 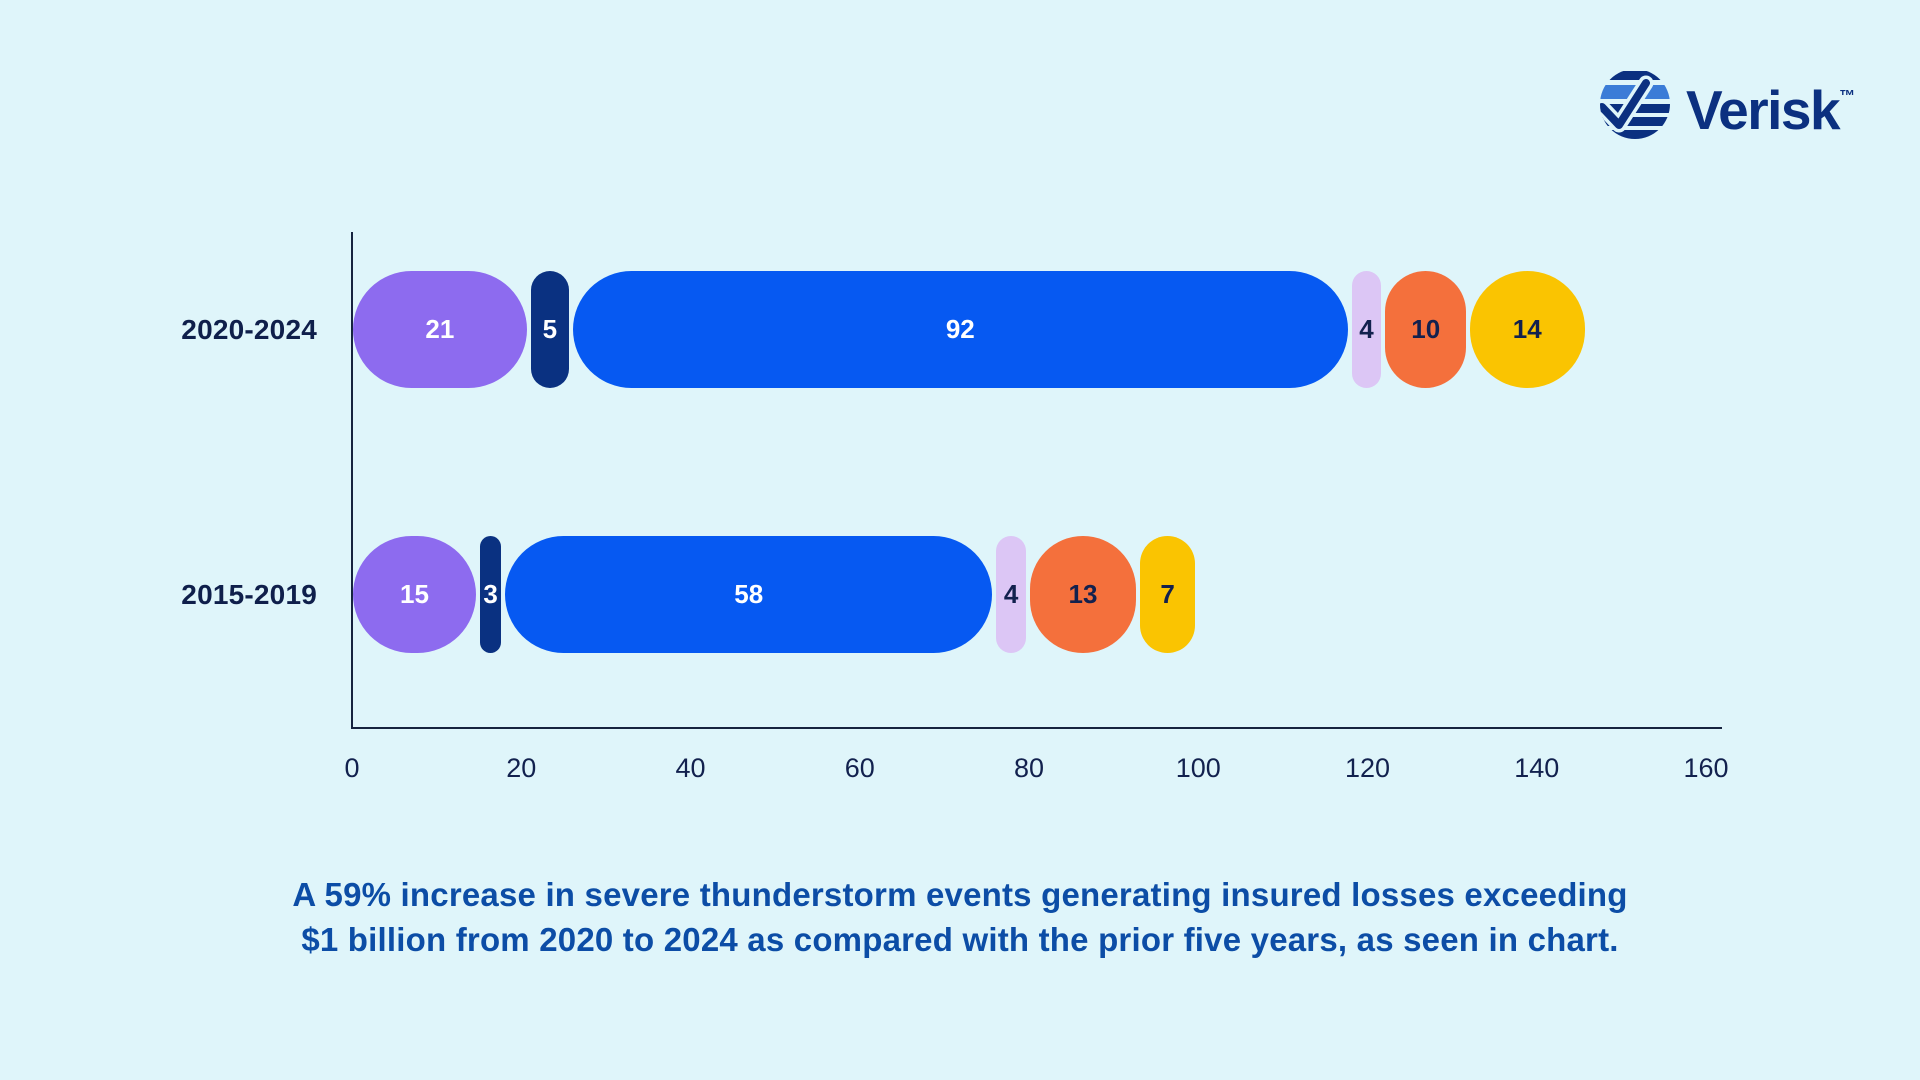 I want to click on bar-segment-yellow-segment: 7, so click(x=1167, y=594).